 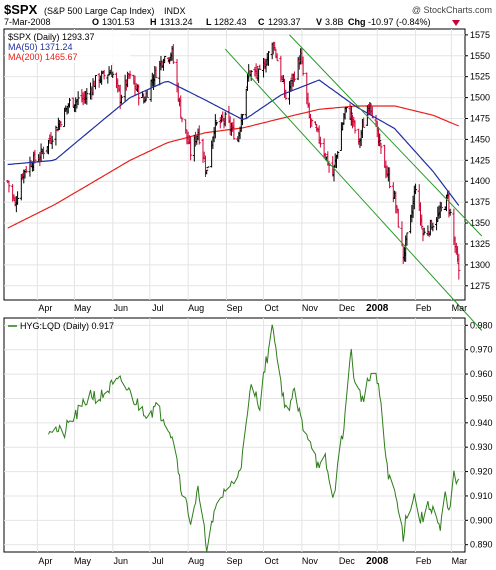 What do you see at coordinates (481, 374) in the screenshot?
I see `ratio-y-tick-label: 0.960` at bounding box center [481, 374].